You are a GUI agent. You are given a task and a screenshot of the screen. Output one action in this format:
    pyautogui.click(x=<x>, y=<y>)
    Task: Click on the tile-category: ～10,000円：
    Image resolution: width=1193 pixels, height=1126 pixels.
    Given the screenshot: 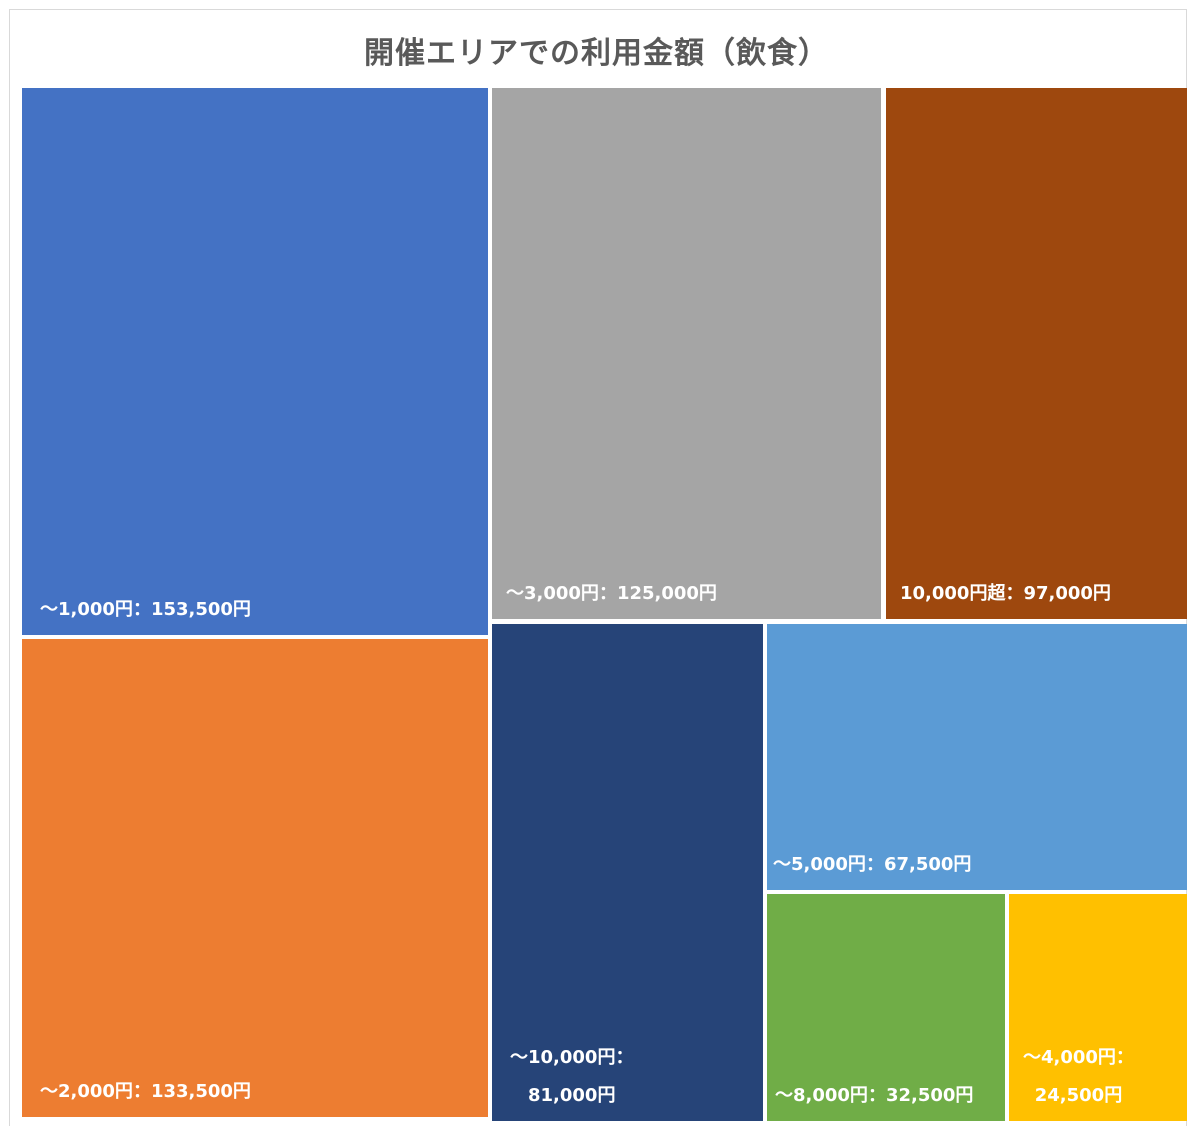 What is the action you would take?
    pyautogui.click(x=572, y=1057)
    